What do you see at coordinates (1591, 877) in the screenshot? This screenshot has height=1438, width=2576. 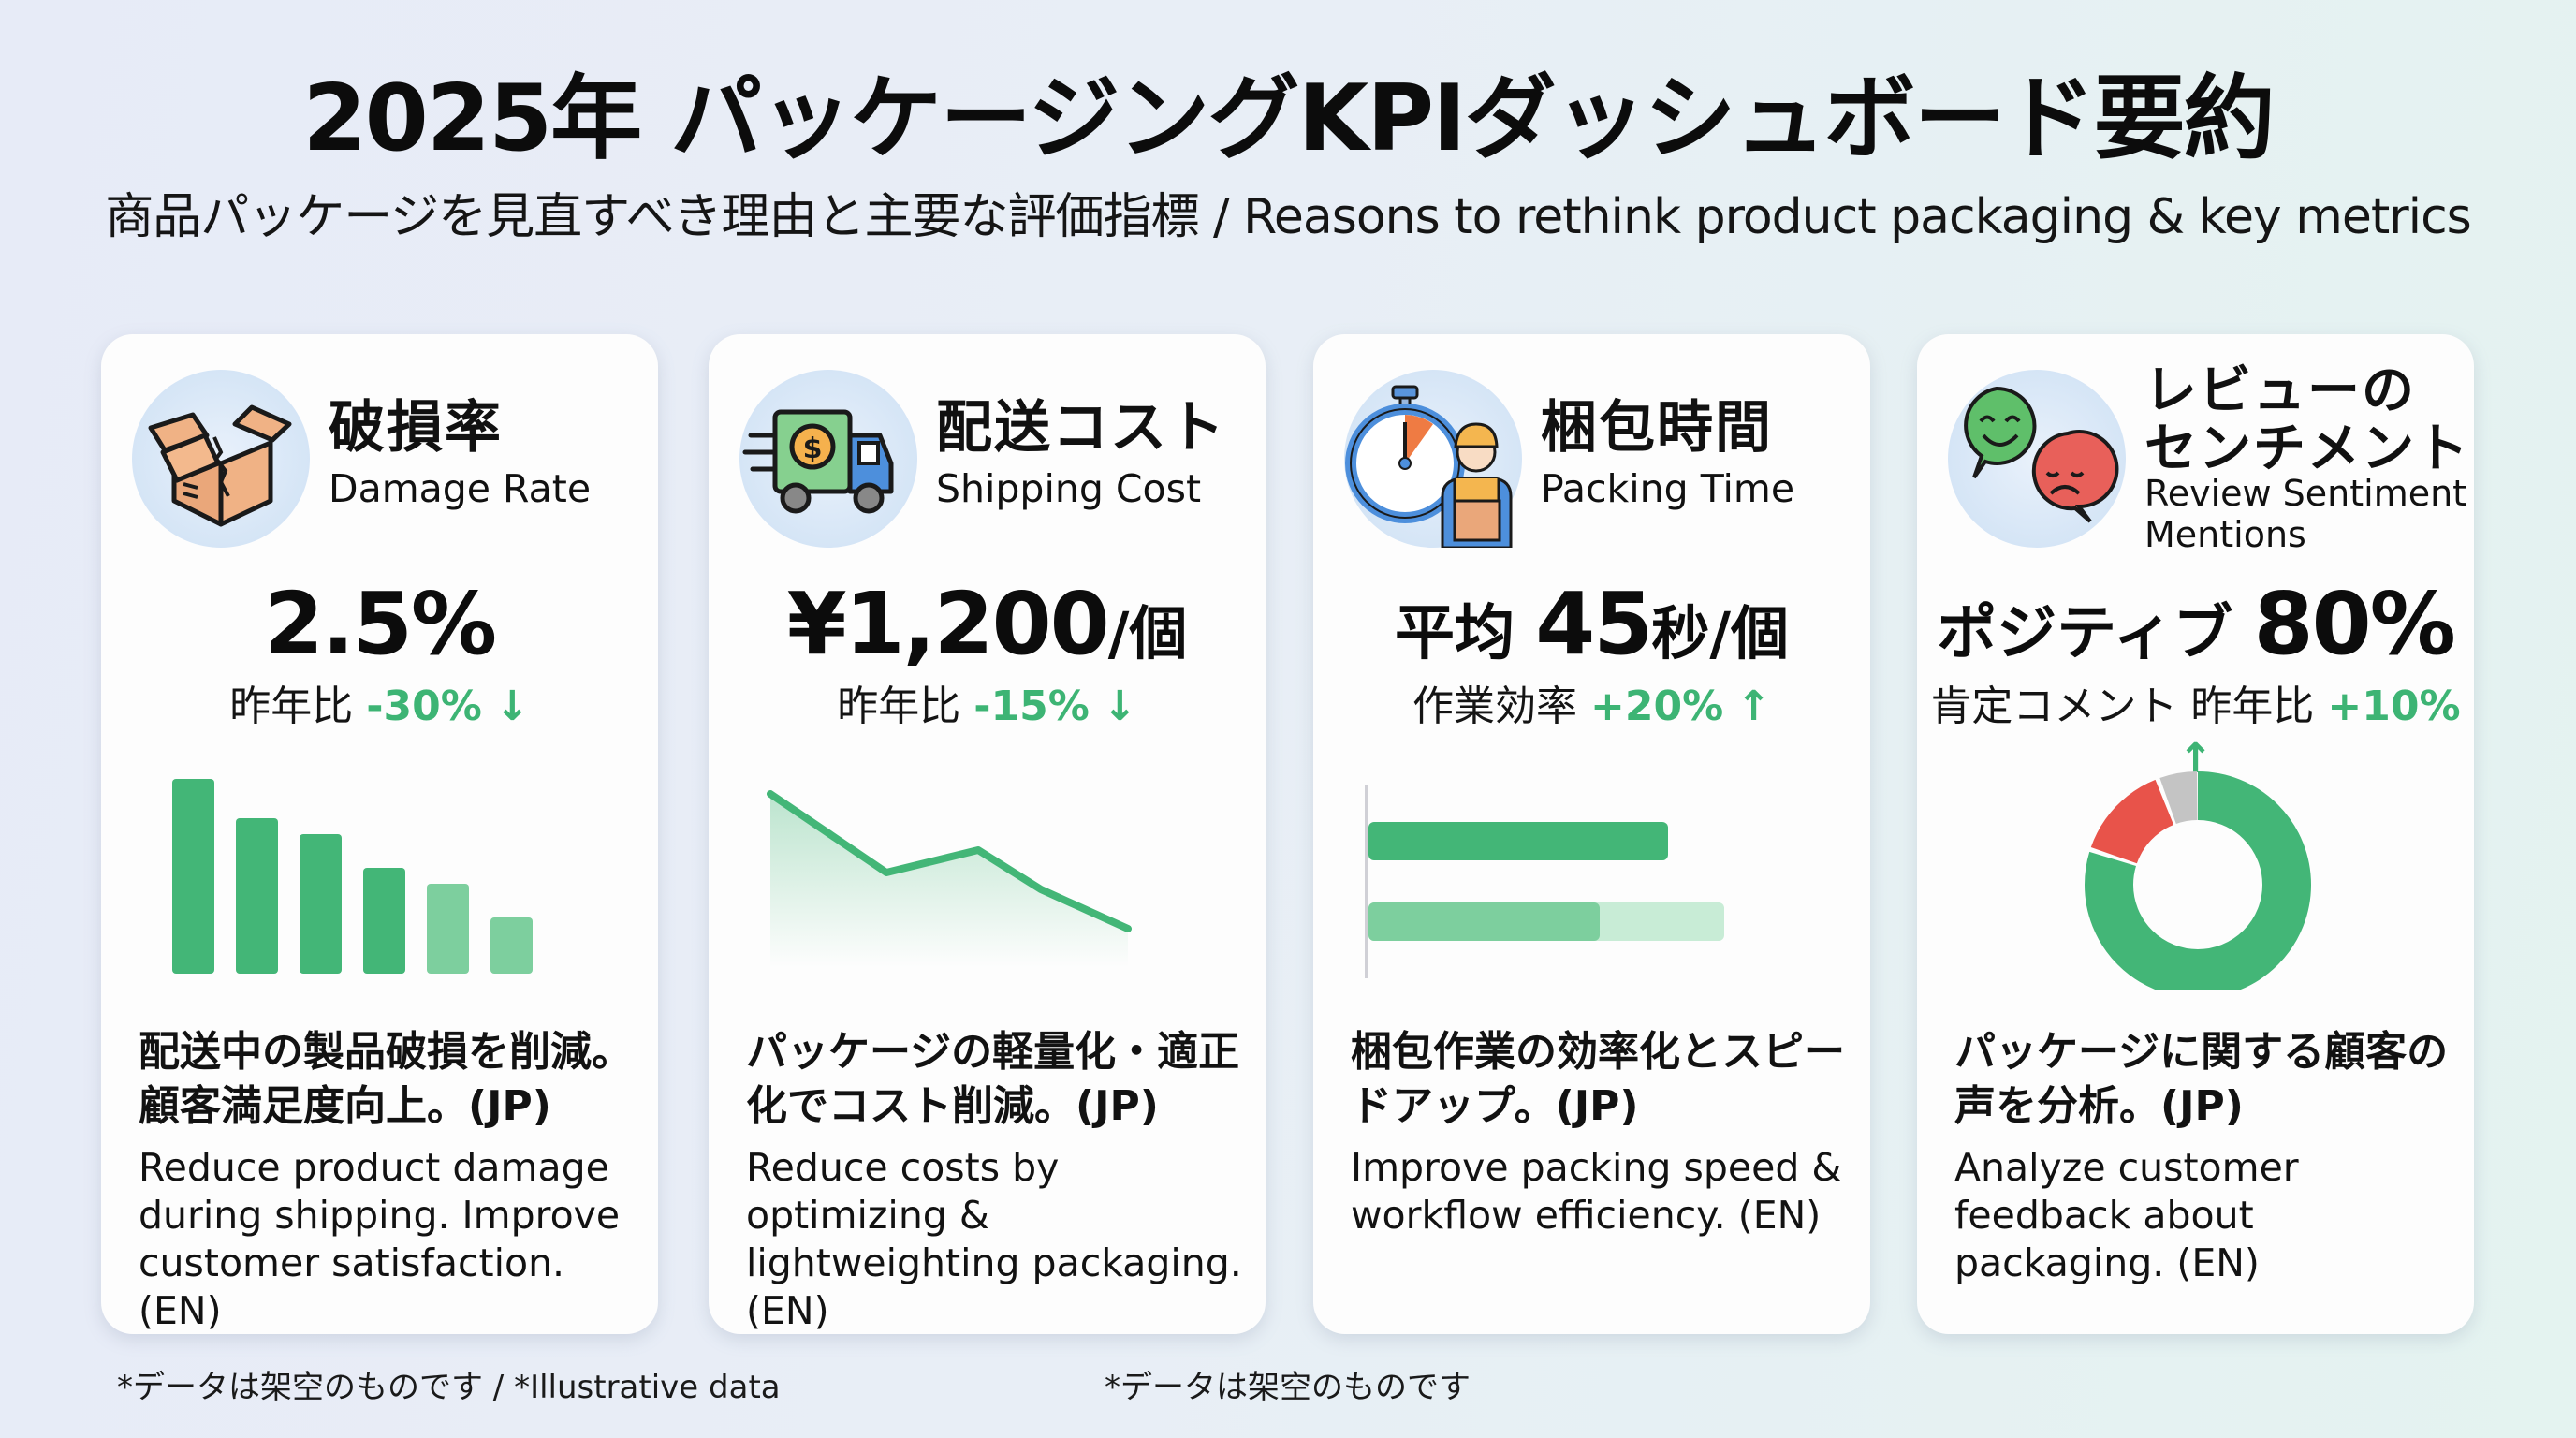 I see `packing-horizontal-bar-chart` at bounding box center [1591, 877].